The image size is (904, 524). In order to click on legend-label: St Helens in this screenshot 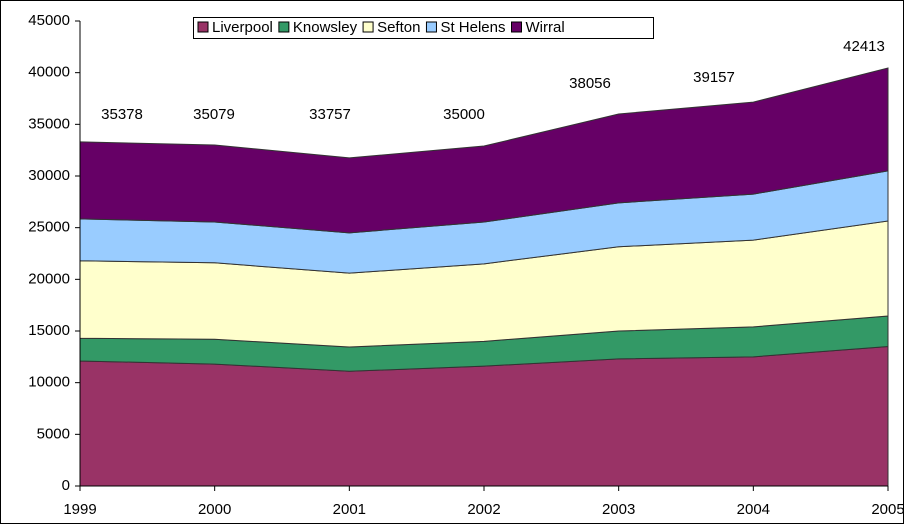, I will do `click(472, 27)`.